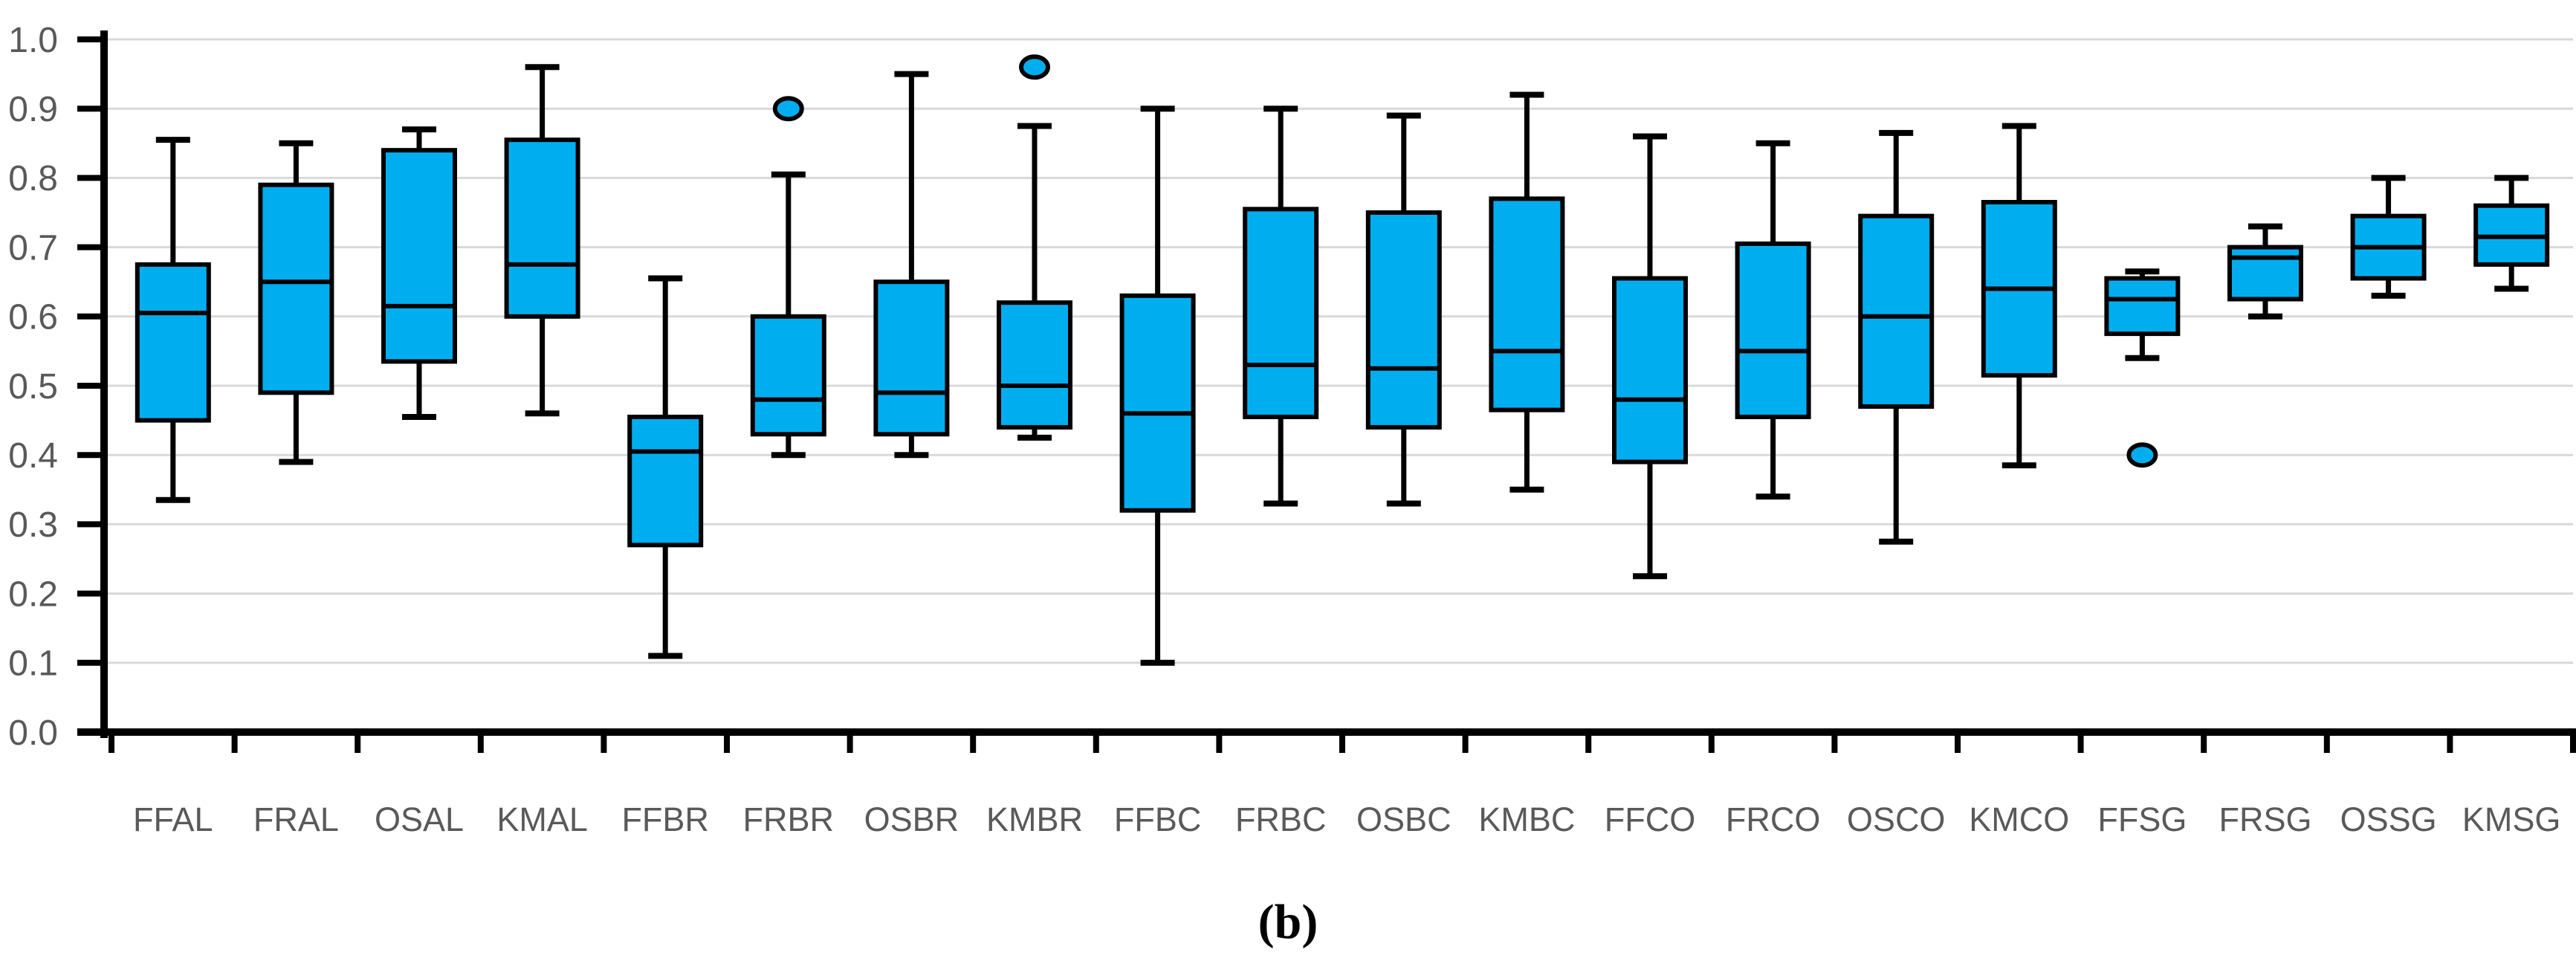 This screenshot has height=961, width=2576. I want to click on y-tick-label-0.2: 0.2, so click(33, 594).